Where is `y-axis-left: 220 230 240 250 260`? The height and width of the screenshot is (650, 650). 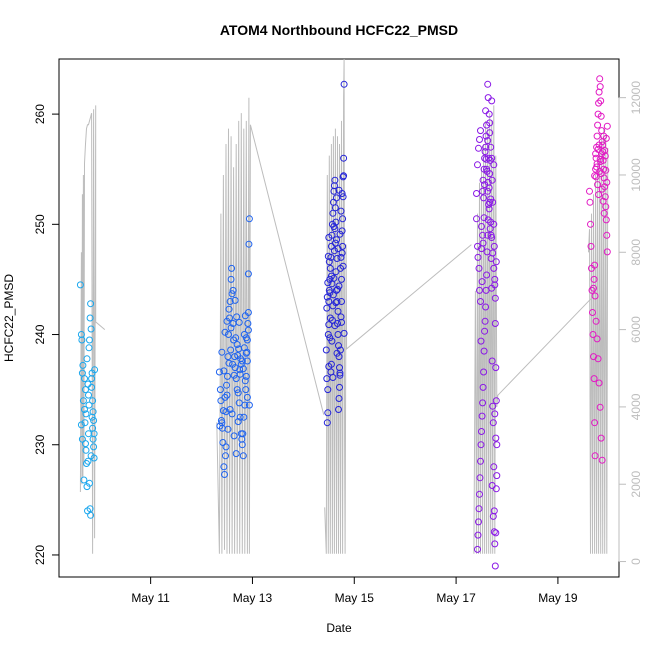
y-axis-left: 220 230 240 250 260 is located at coordinates (46, 334).